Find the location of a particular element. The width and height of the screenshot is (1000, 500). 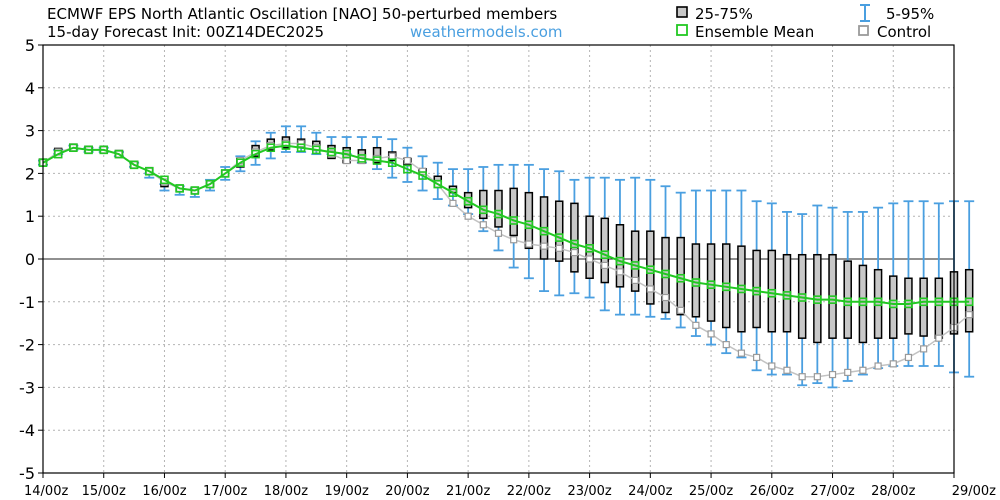

x-tick-label: 16/00z is located at coordinates (164, 491).